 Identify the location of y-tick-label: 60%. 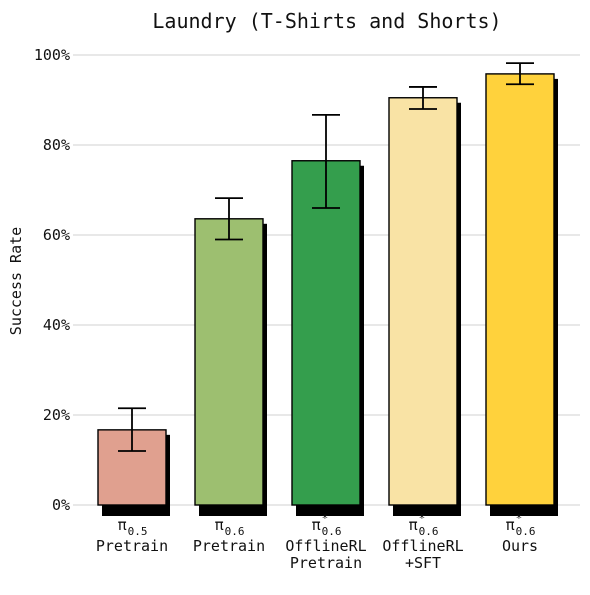
(56, 235).